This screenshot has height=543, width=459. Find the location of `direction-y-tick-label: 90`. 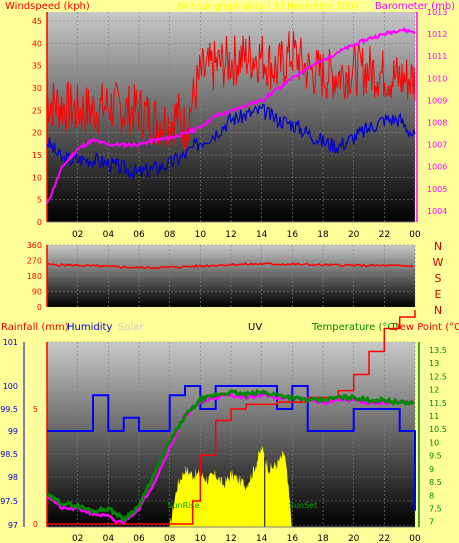

direction-y-tick-label: 90 is located at coordinates (37, 292).